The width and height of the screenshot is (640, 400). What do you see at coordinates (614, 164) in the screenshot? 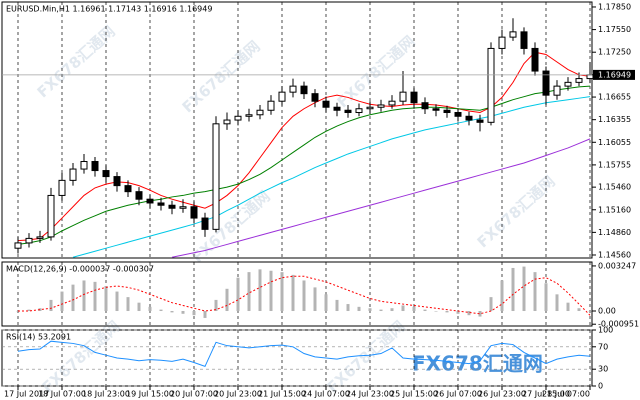
I see `y-tick-label: 1.15755` at bounding box center [614, 164].